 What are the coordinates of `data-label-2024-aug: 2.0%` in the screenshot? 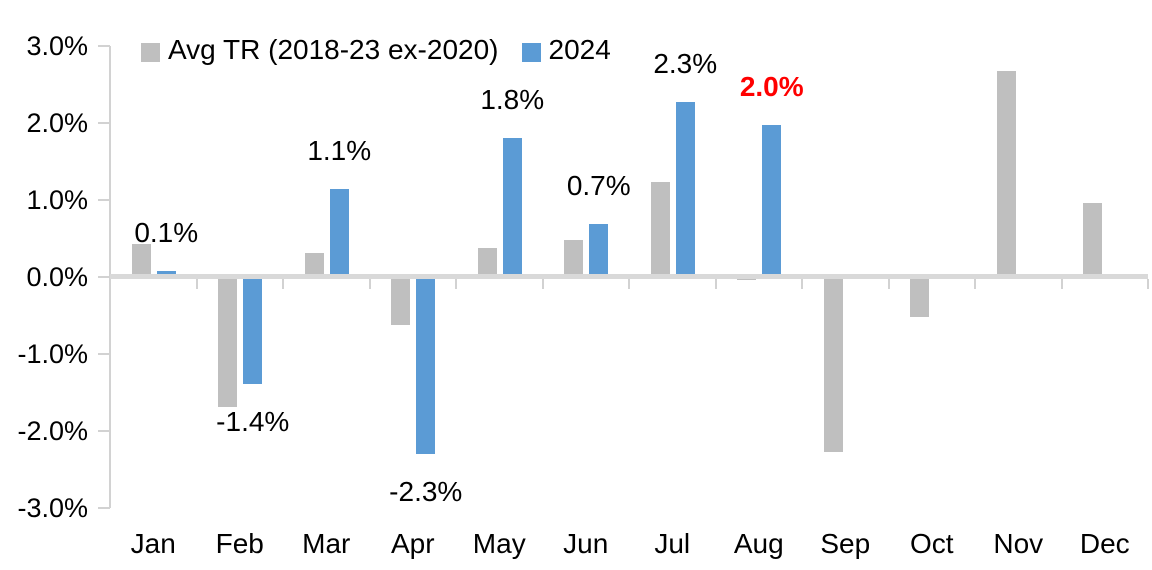 It's located at (771, 86).